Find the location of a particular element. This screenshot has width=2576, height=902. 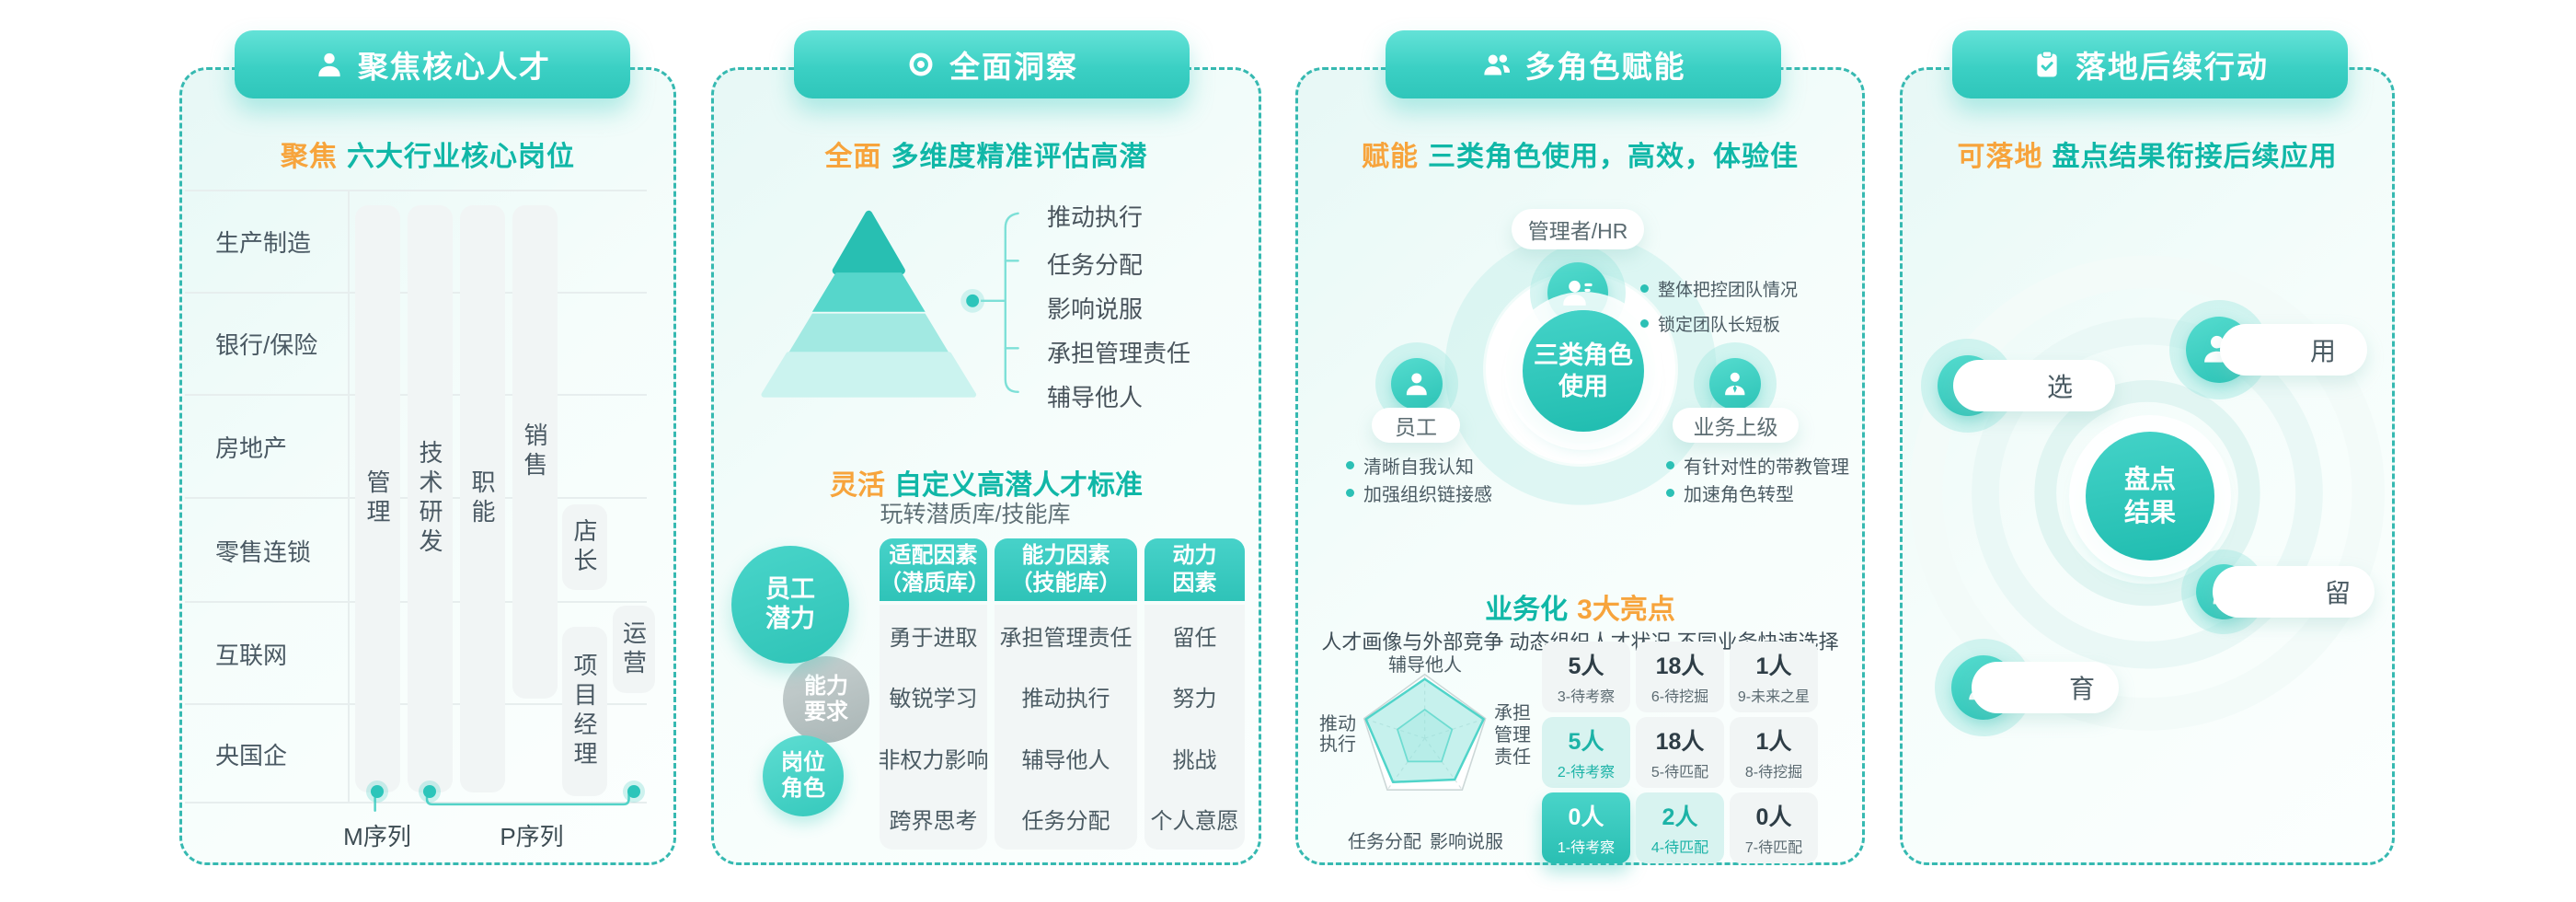

nine-grid-cell: 2人 4-待匹配 is located at coordinates (1680, 827).